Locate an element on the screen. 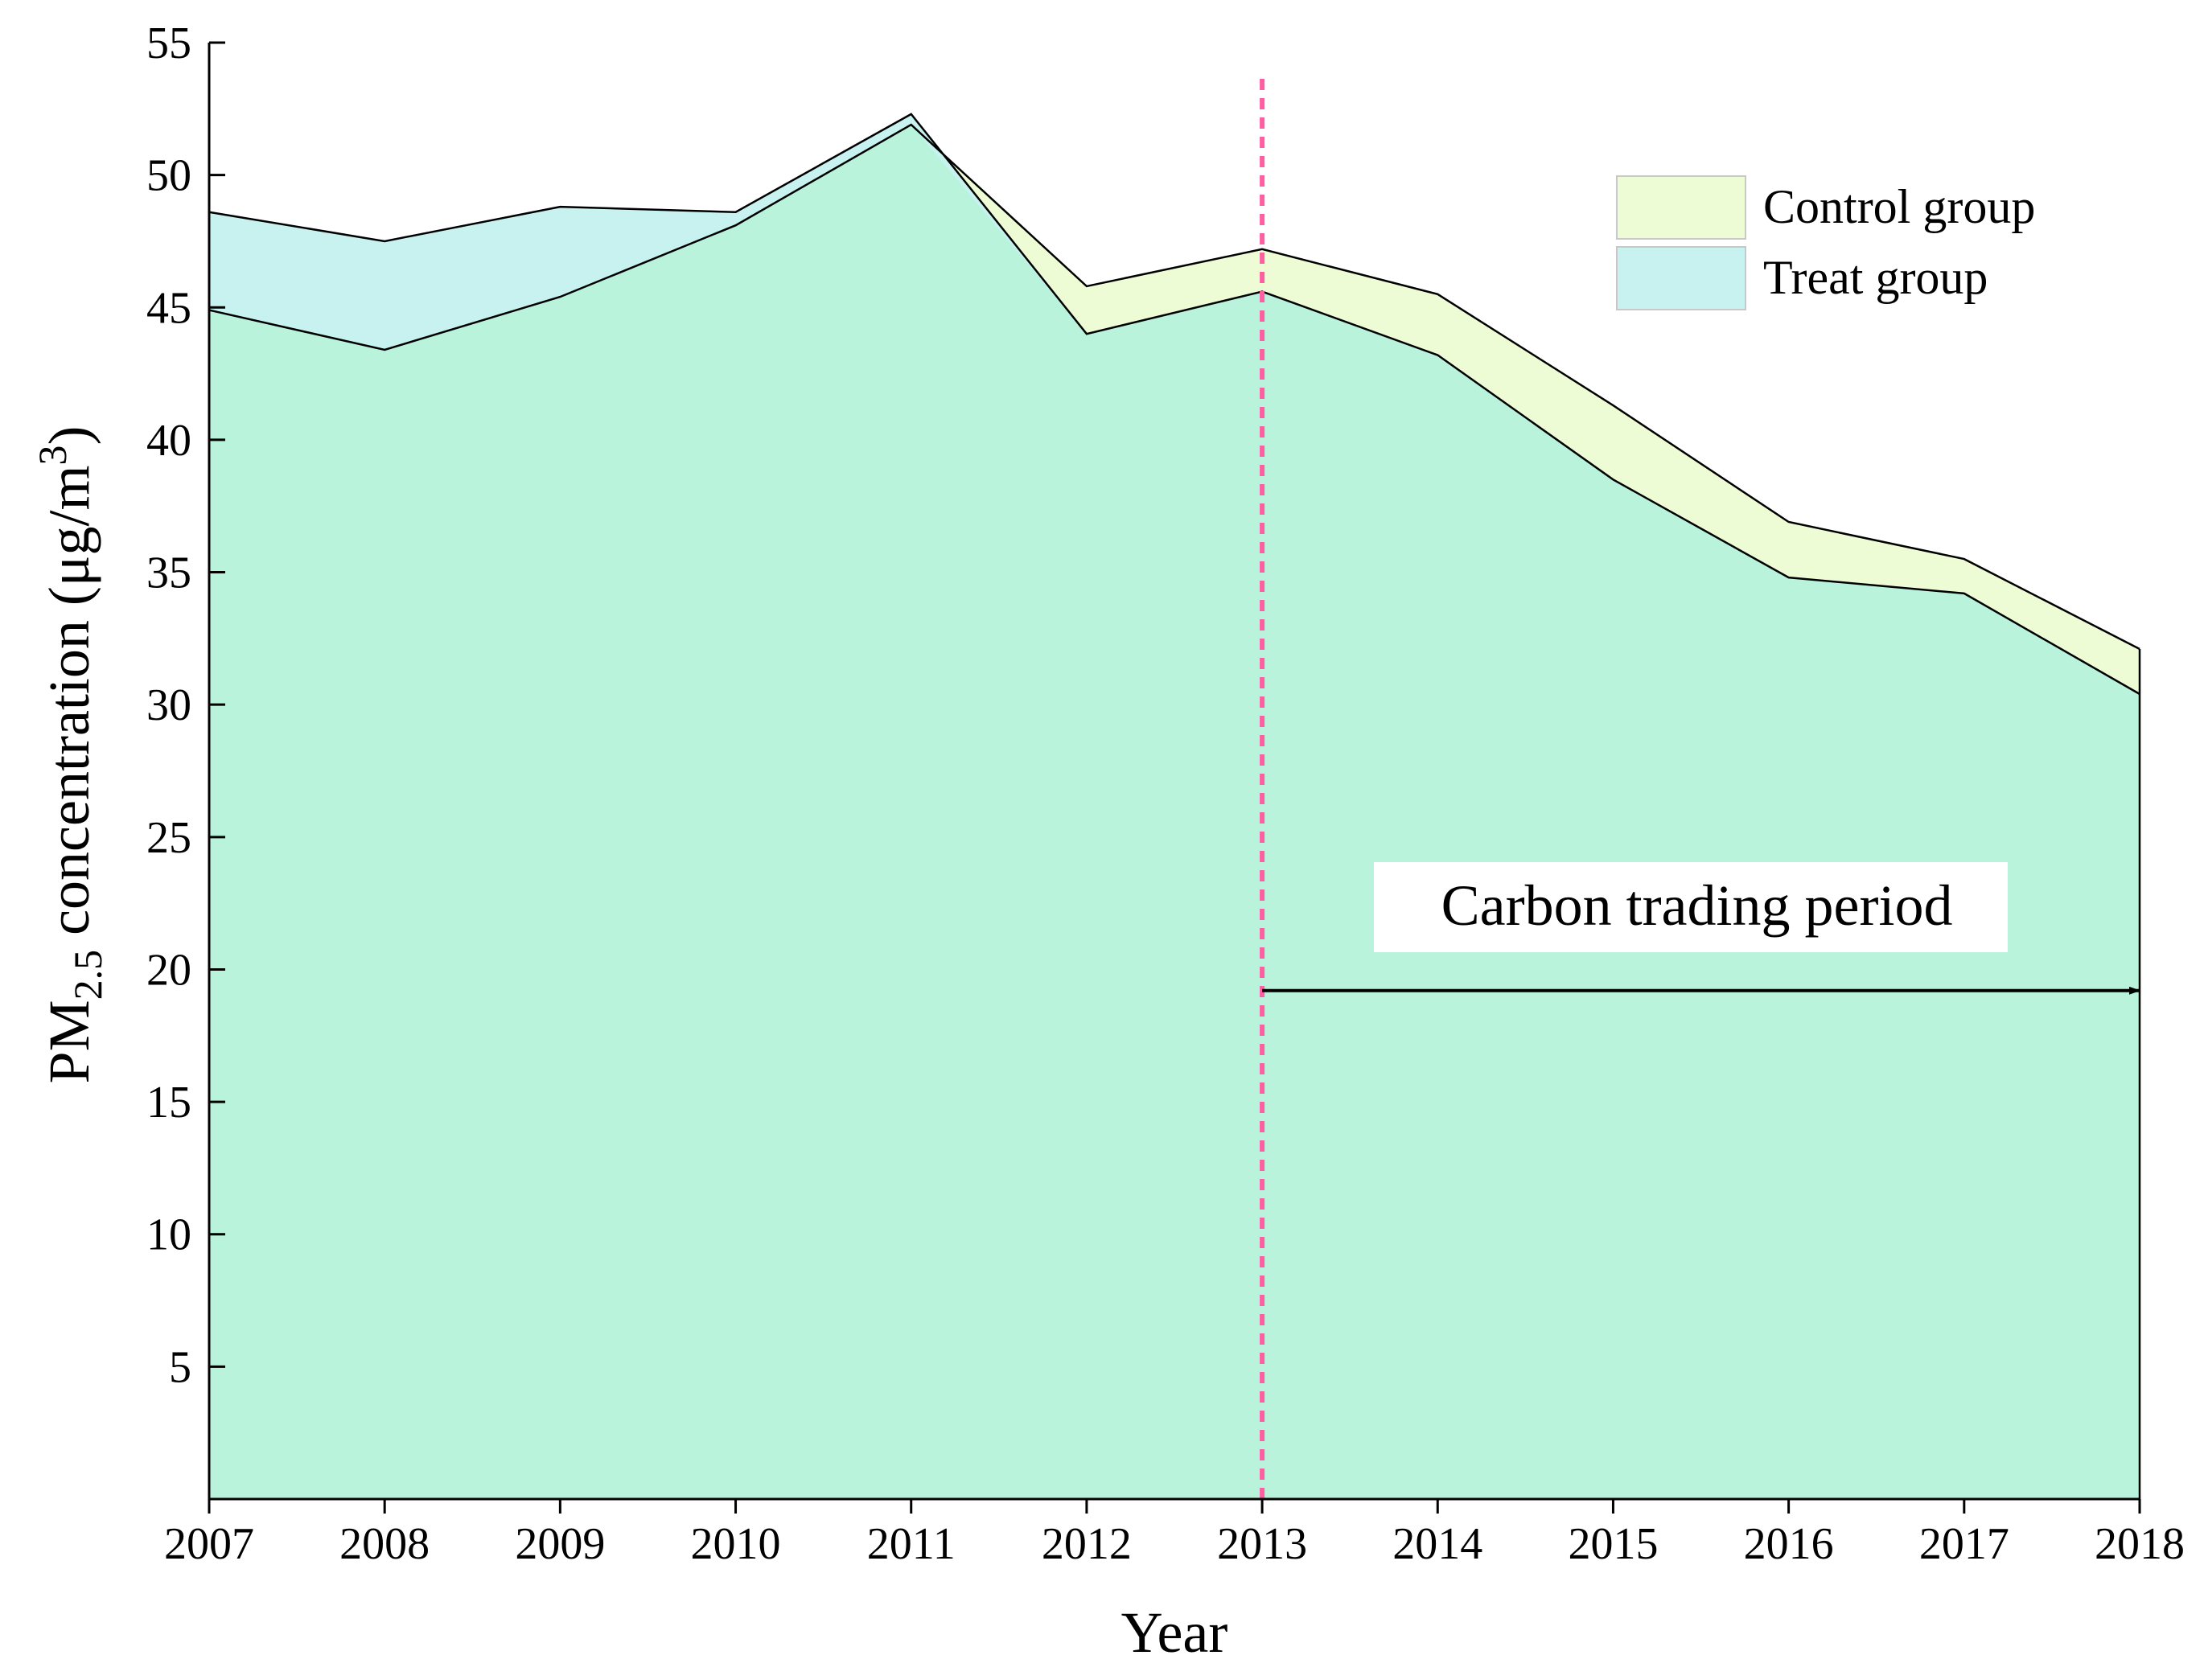 The image size is (2204, 1680). y-axis-ticks: 5 10 15 20 25 30 35 40 45 50 55 is located at coordinates (185, 705).